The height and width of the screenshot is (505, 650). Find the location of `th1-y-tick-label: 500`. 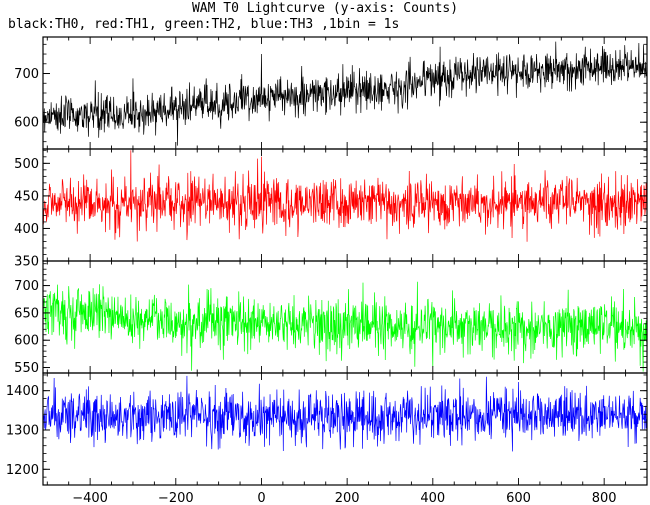

th1-y-tick-label: 500 is located at coordinates (26, 164).